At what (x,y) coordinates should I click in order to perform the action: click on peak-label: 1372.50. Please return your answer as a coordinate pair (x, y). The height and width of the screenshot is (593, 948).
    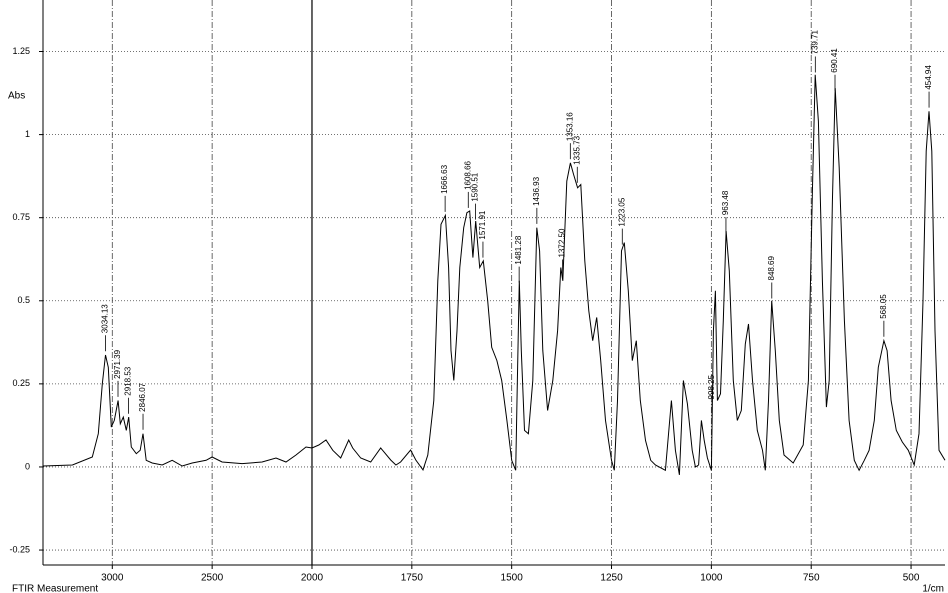
    Looking at the image, I should click on (562, 242).